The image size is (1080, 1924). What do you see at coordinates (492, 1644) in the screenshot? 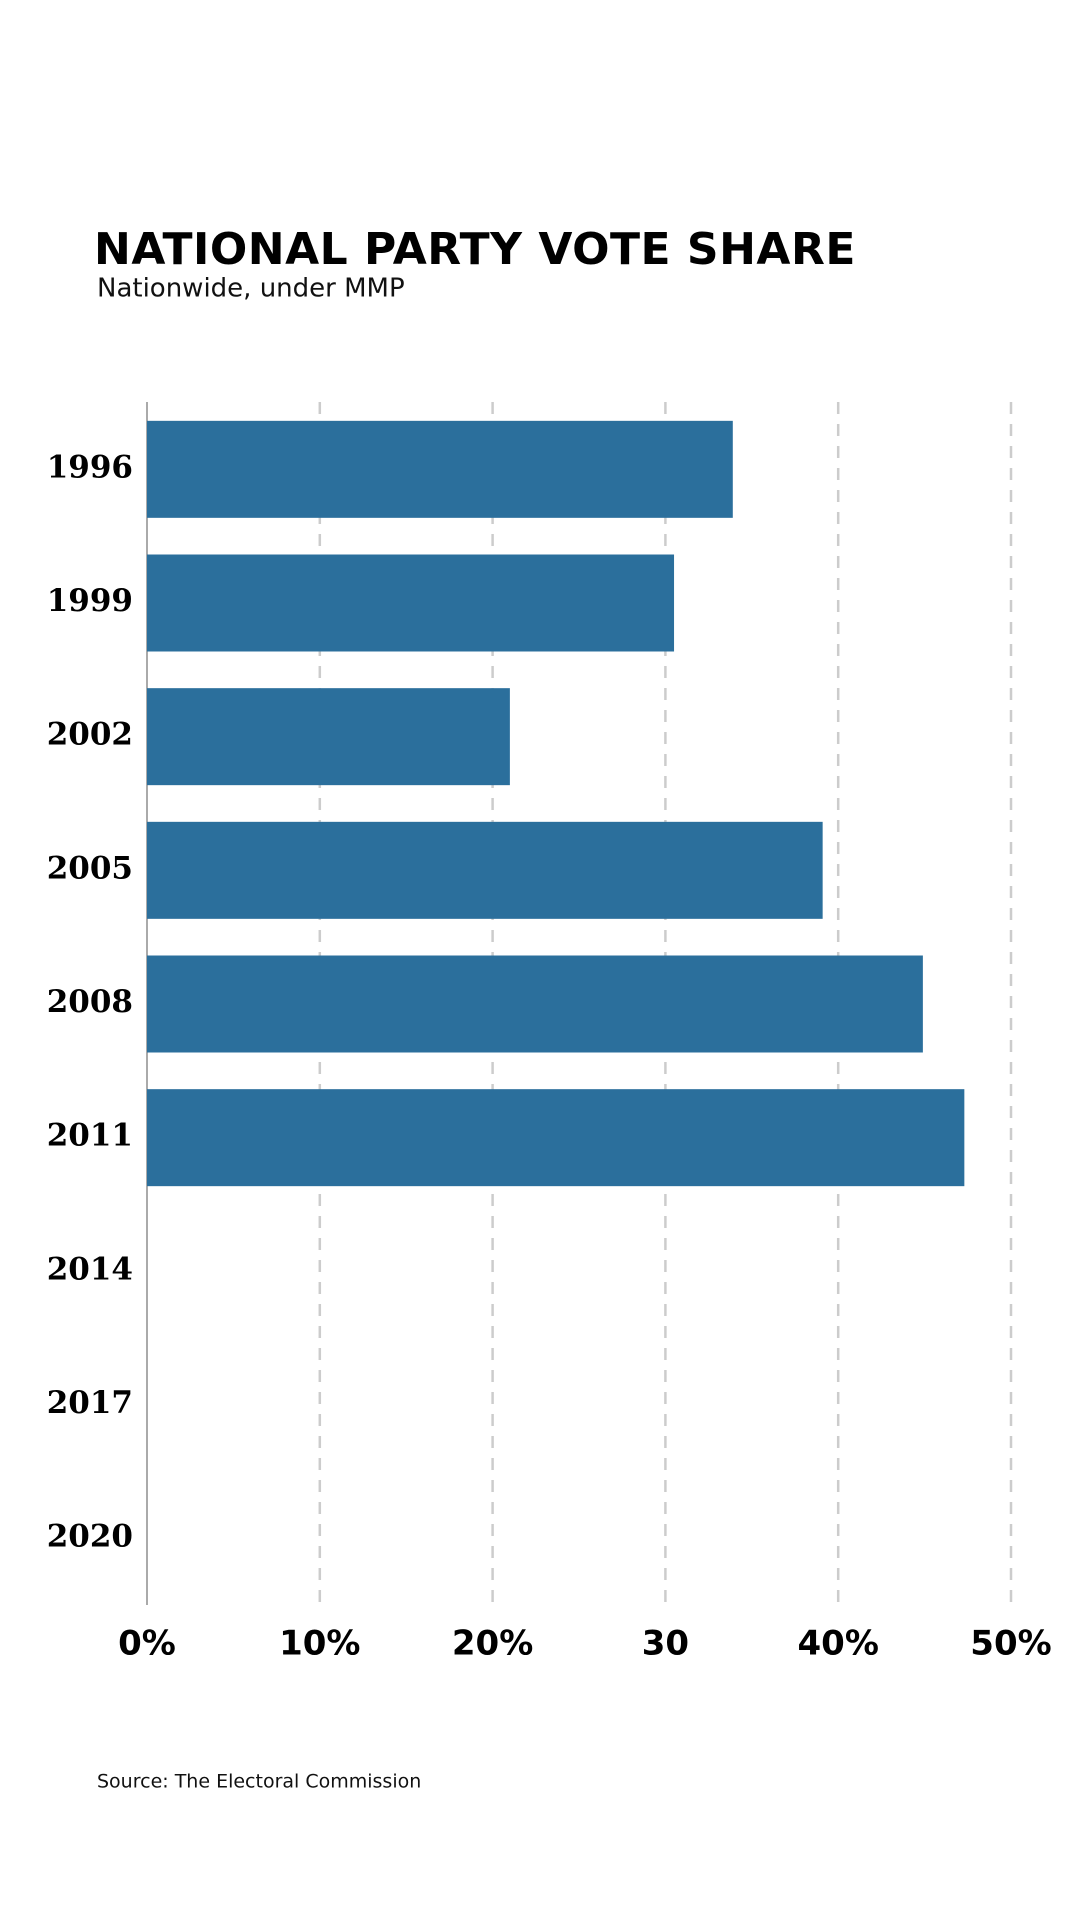
I see `x-tick-label: 20%` at bounding box center [492, 1644].